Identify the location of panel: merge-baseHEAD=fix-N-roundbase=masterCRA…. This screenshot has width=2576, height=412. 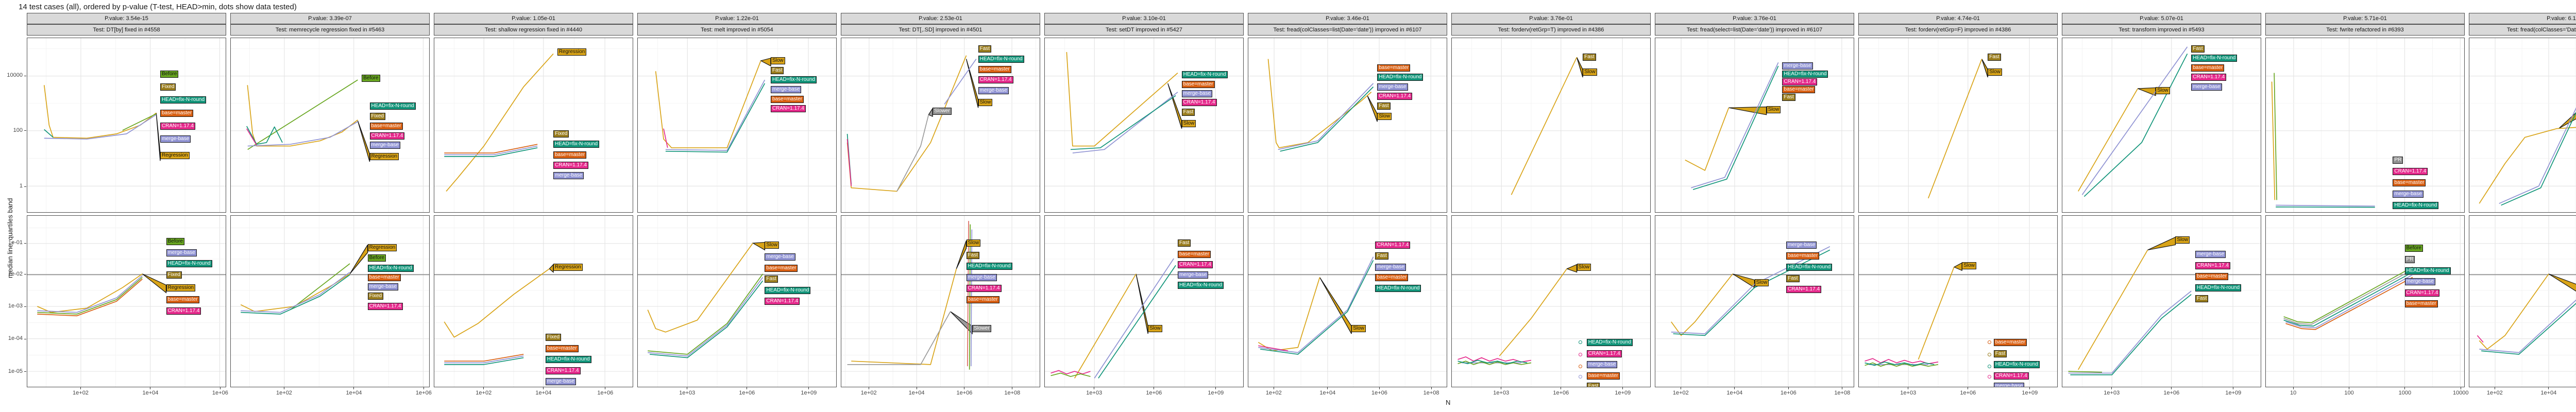
(2522, 301).